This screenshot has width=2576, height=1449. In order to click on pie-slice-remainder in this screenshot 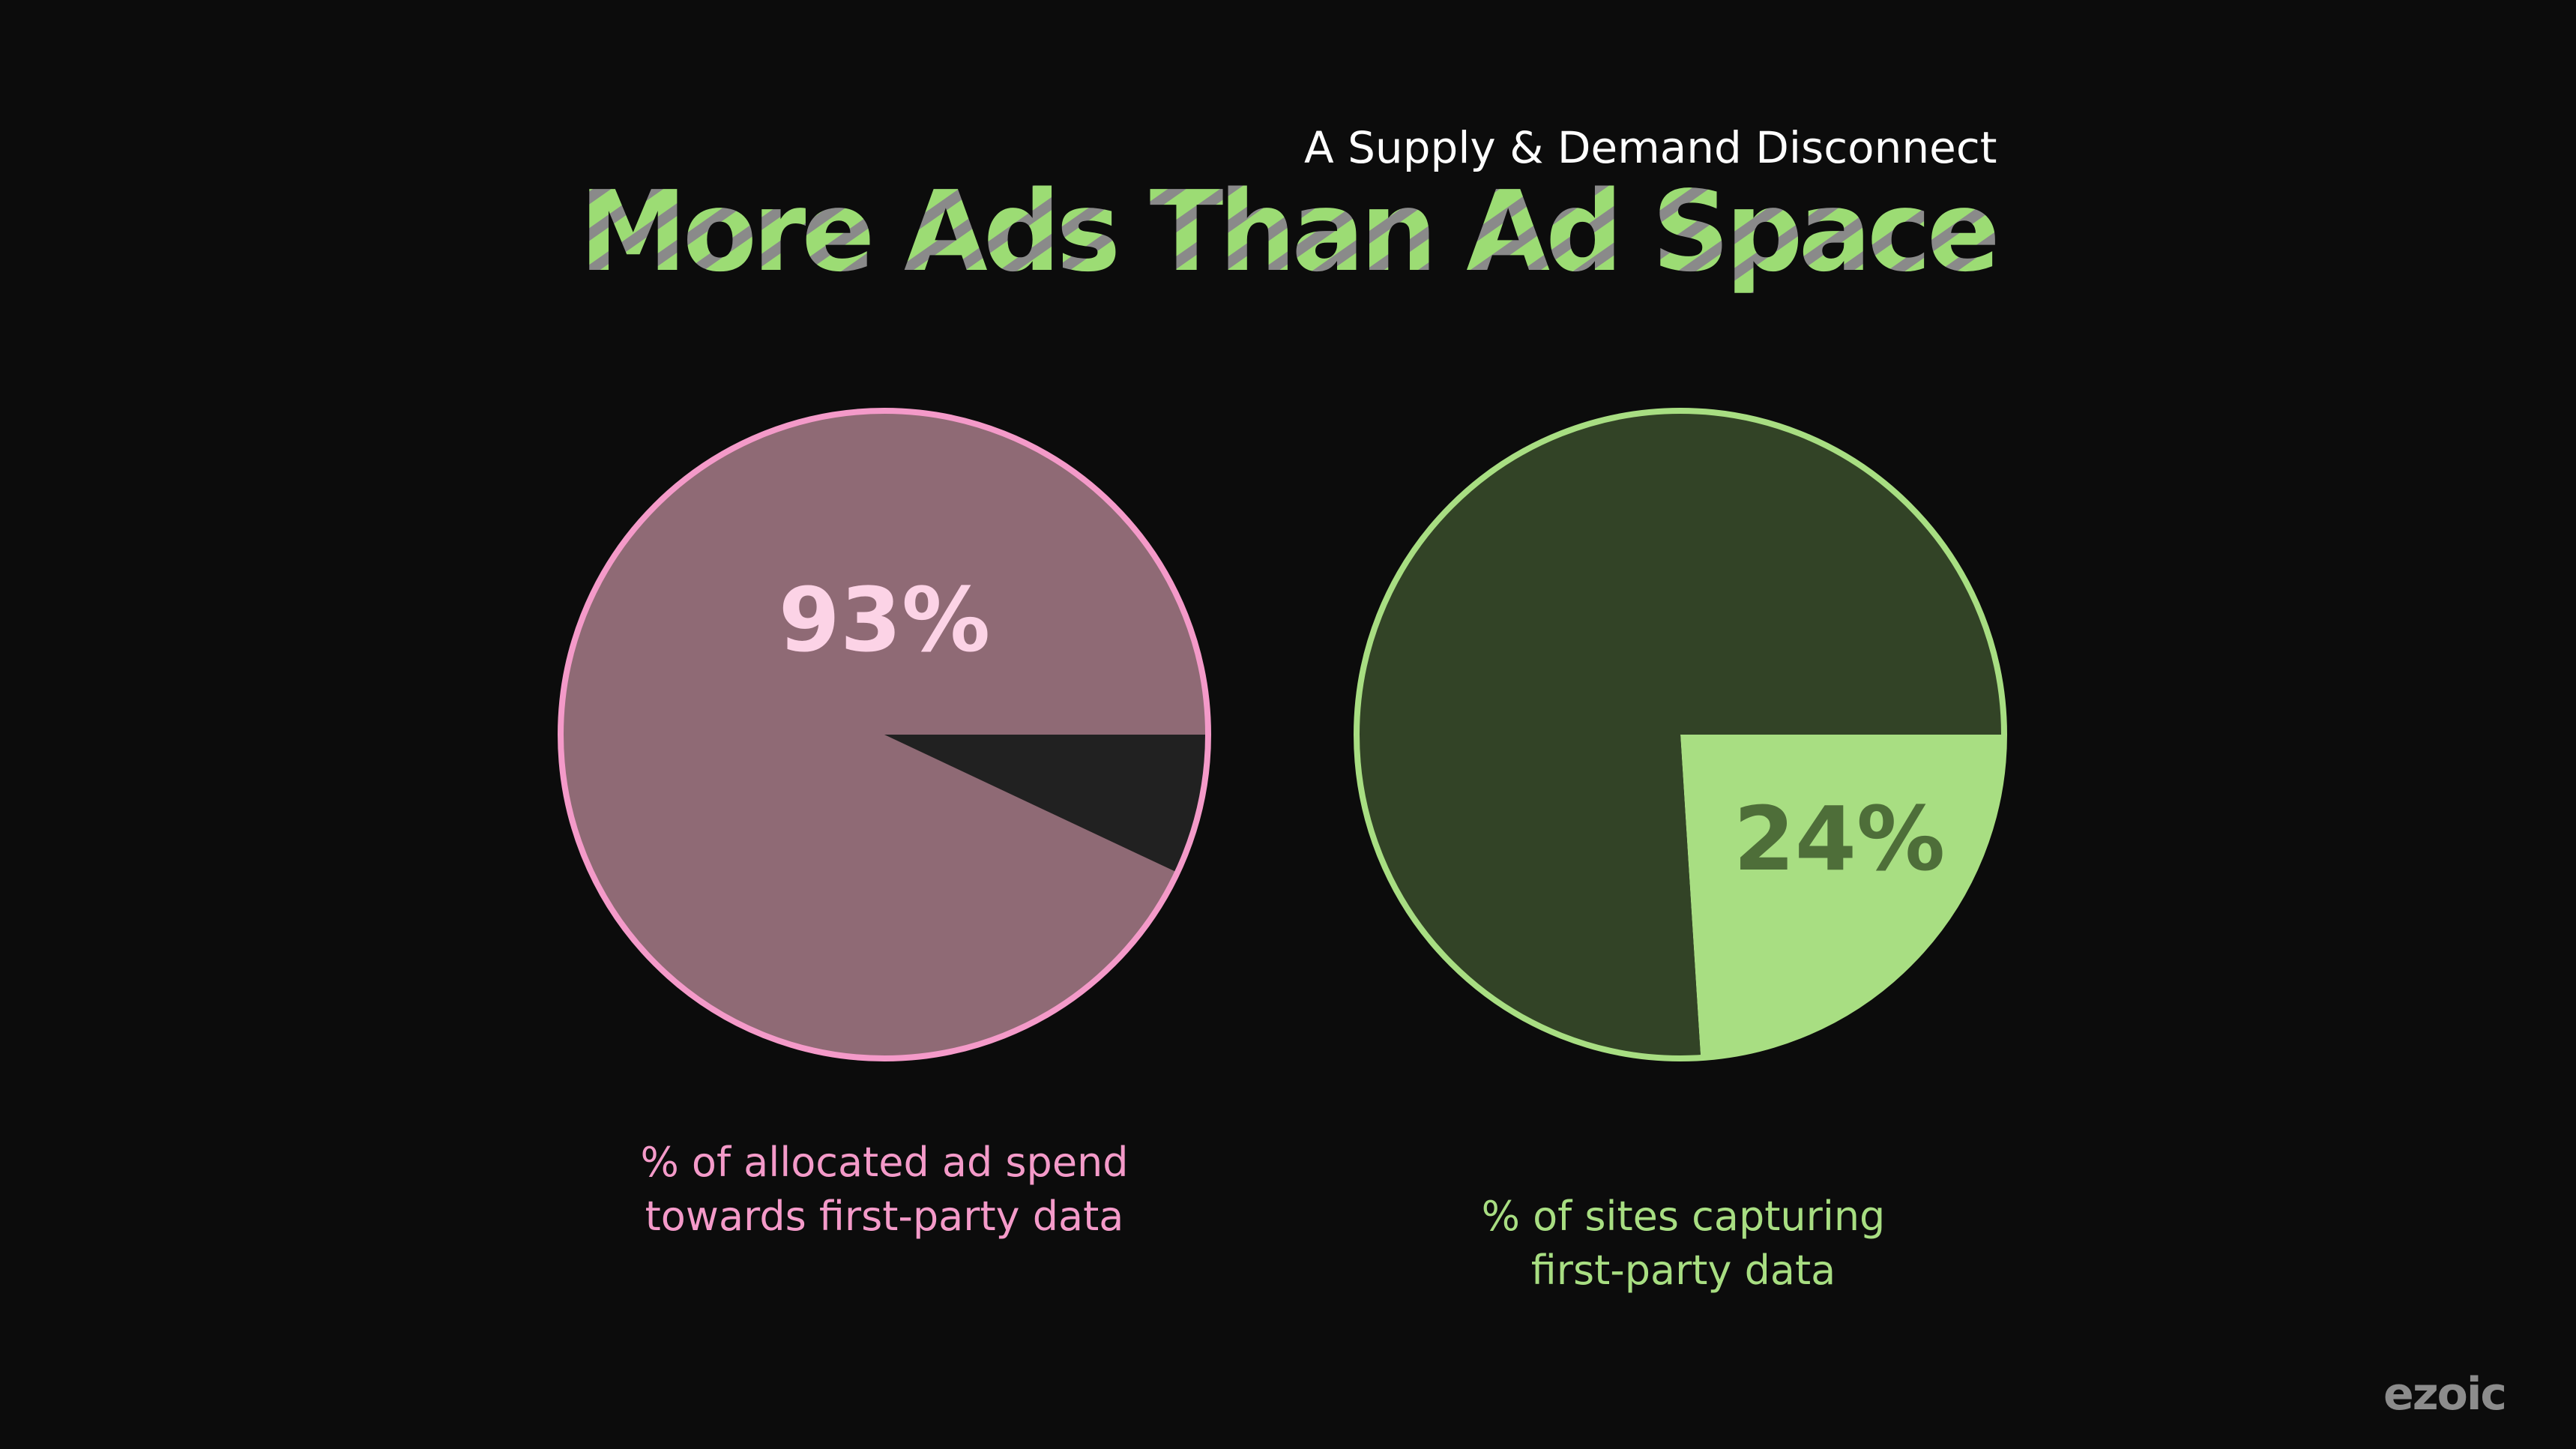, I will do `click(1046, 804)`.